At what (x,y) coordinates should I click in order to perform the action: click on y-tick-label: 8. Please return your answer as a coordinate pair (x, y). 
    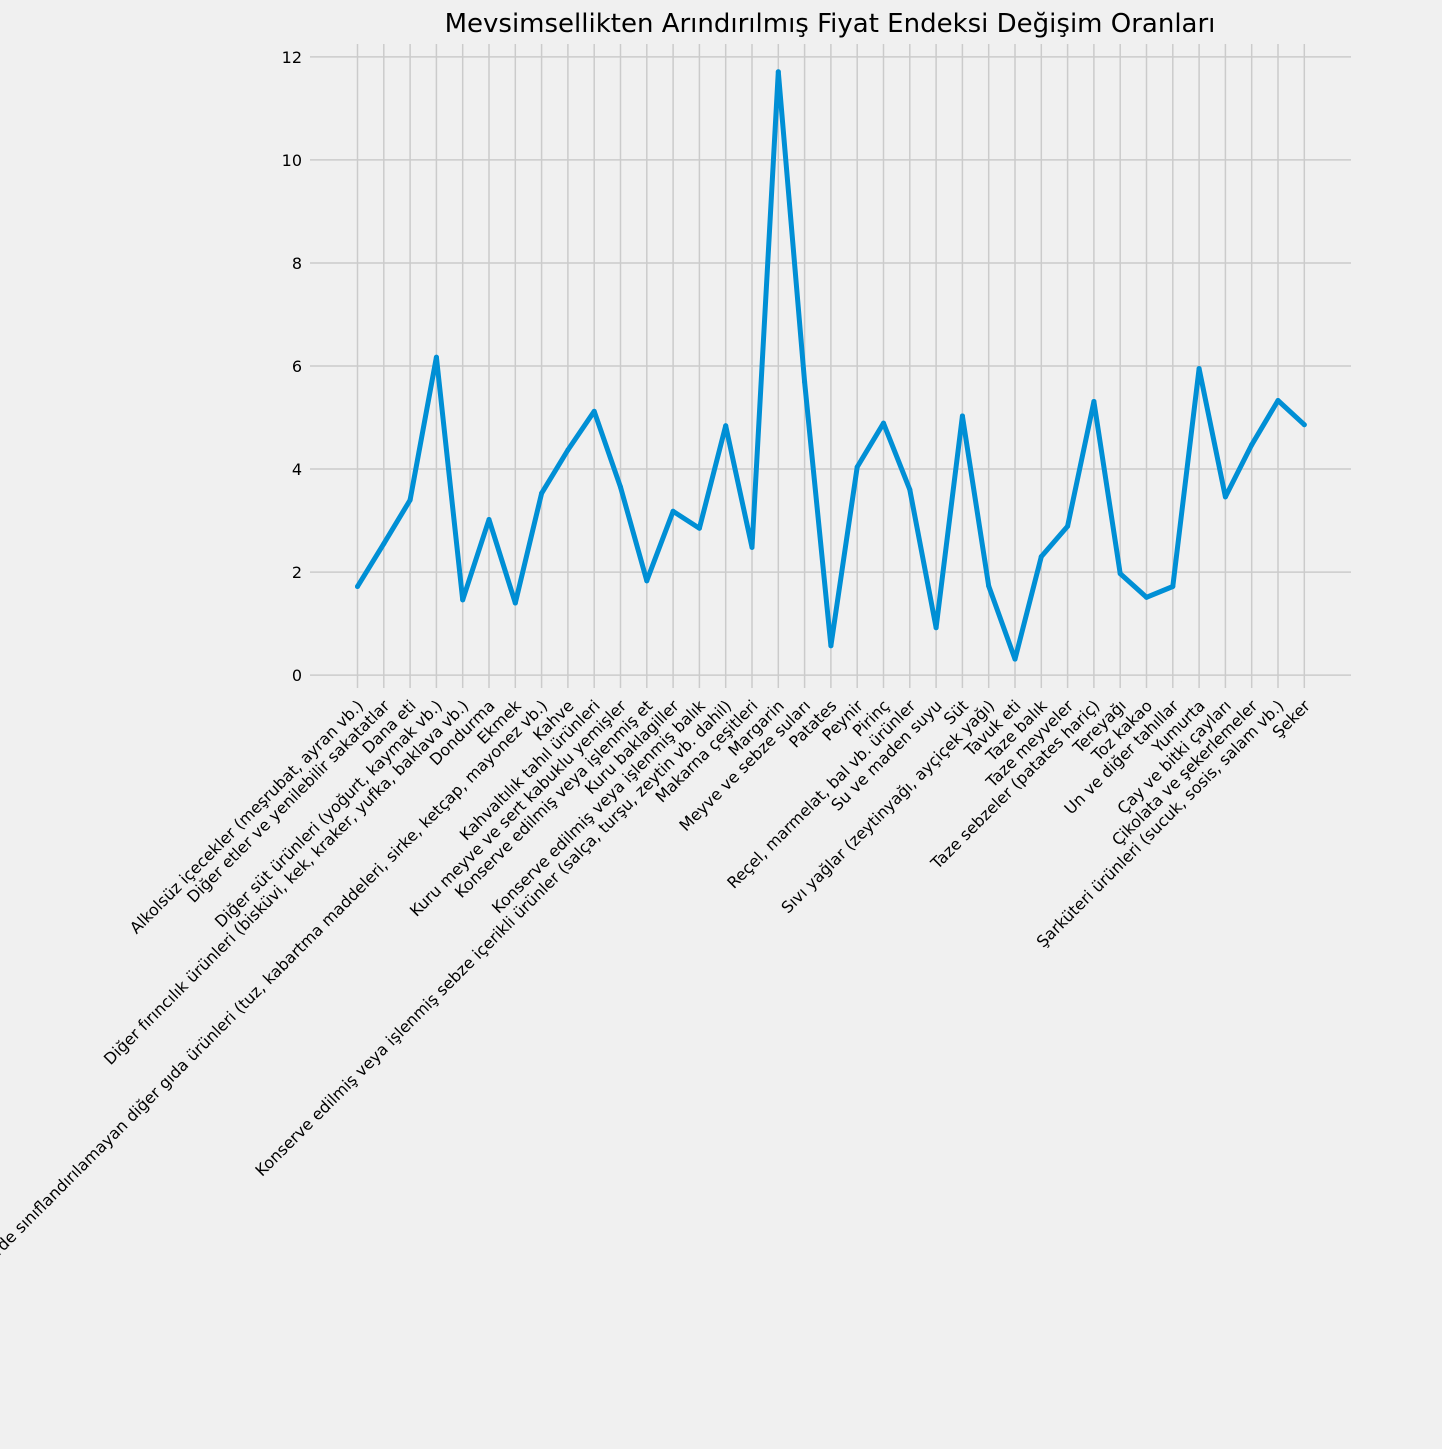
    Looking at the image, I should click on (297, 263).